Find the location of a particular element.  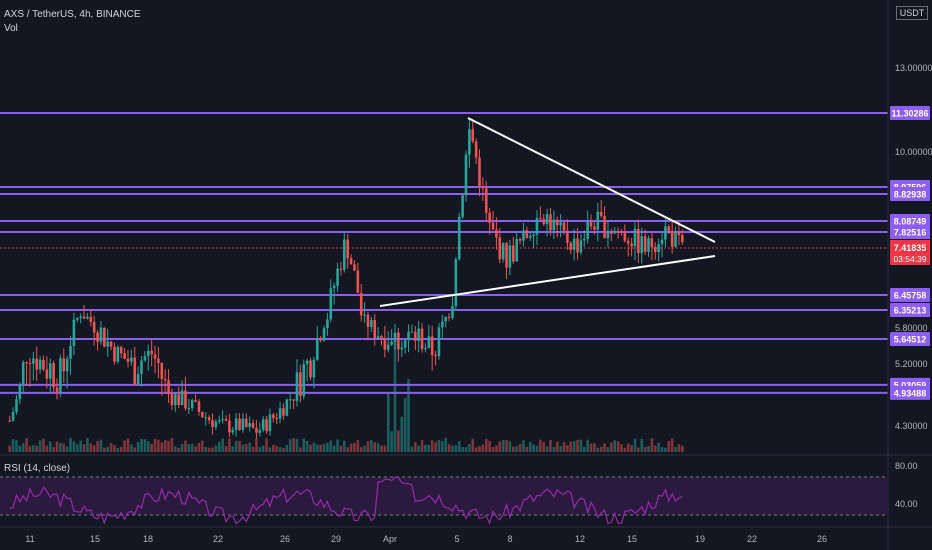

price-tick-label: 13.00000 is located at coordinates (913, 68).